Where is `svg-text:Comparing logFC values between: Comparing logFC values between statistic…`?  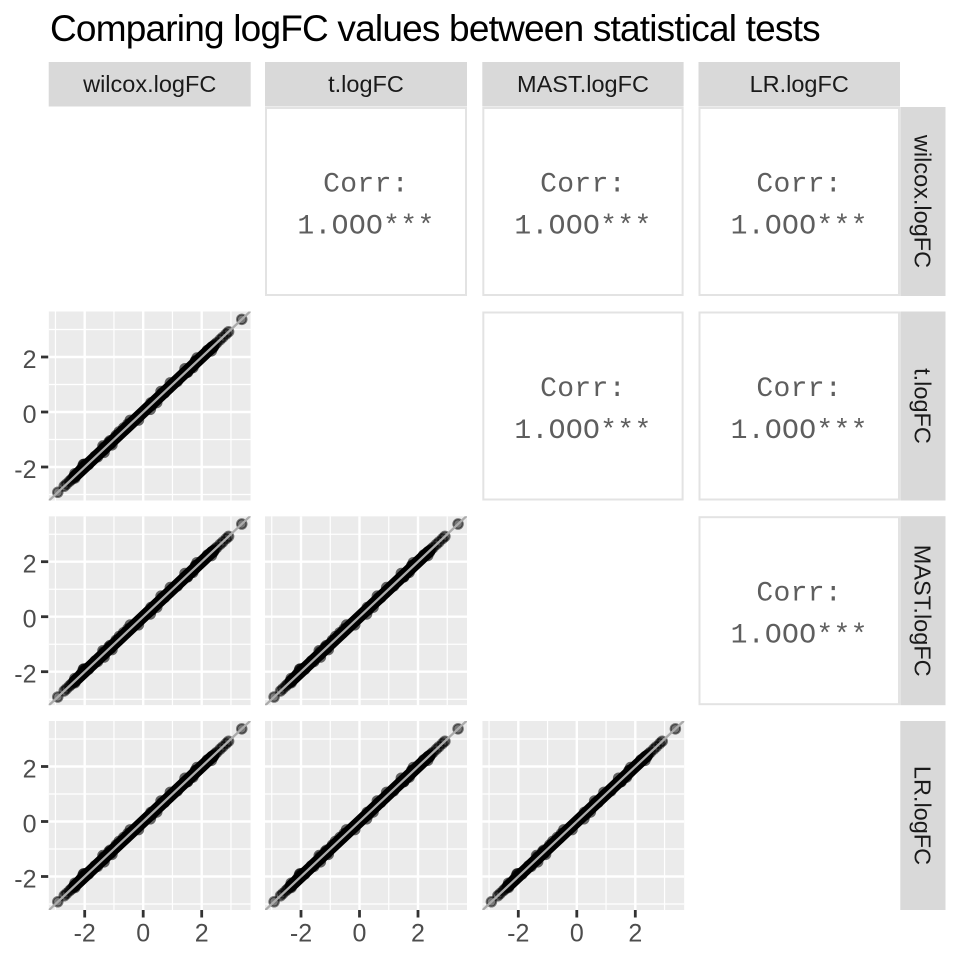 svg-text:Comparing logFC values between: Comparing logFC values between statistic… is located at coordinates (435, 28).